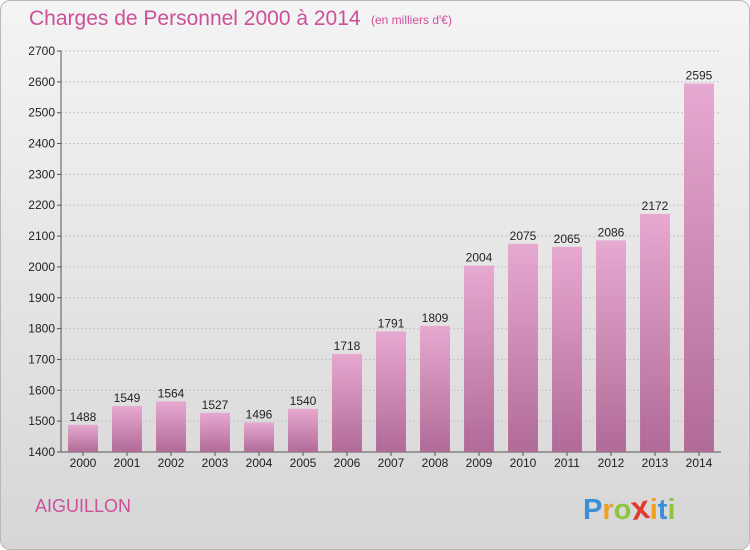 The height and width of the screenshot is (550, 750). I want to click on x-tick-label-2004: 2004, so click(259, 463).